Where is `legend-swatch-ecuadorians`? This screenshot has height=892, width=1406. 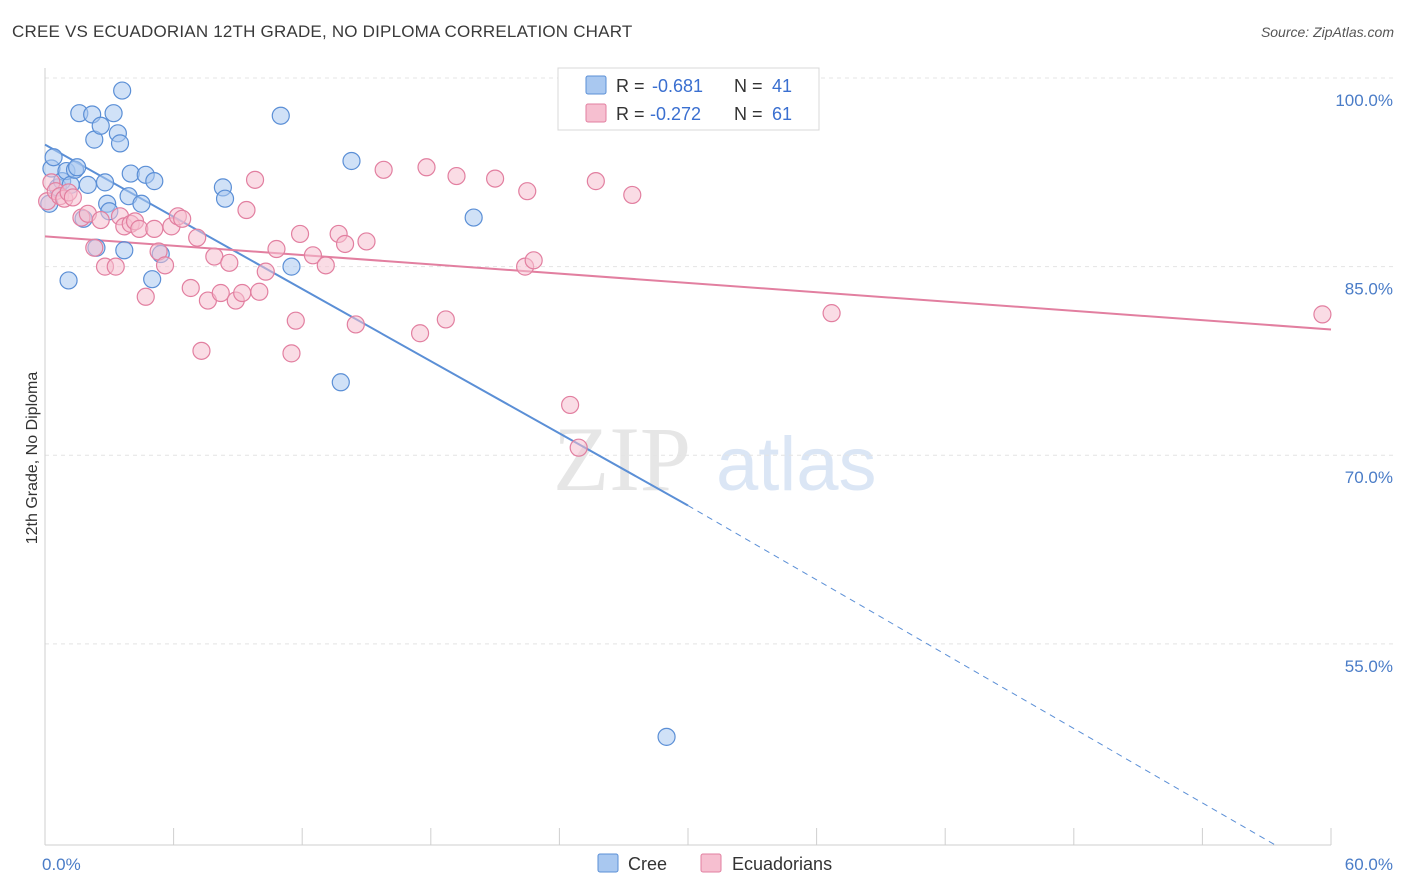
legend-swatch-ecuadorians is located at coordinates (596, 113).